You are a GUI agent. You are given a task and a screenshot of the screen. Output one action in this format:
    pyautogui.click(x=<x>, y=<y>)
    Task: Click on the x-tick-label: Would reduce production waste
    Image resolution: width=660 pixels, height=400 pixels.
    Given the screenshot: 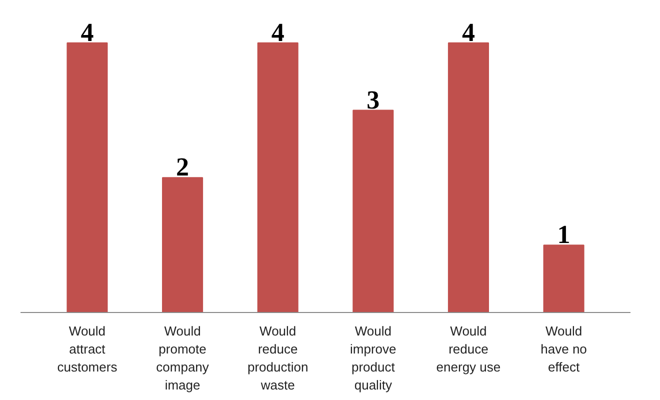 What is the action you would take?
    pyautogui.click(x=277, y=358)
    